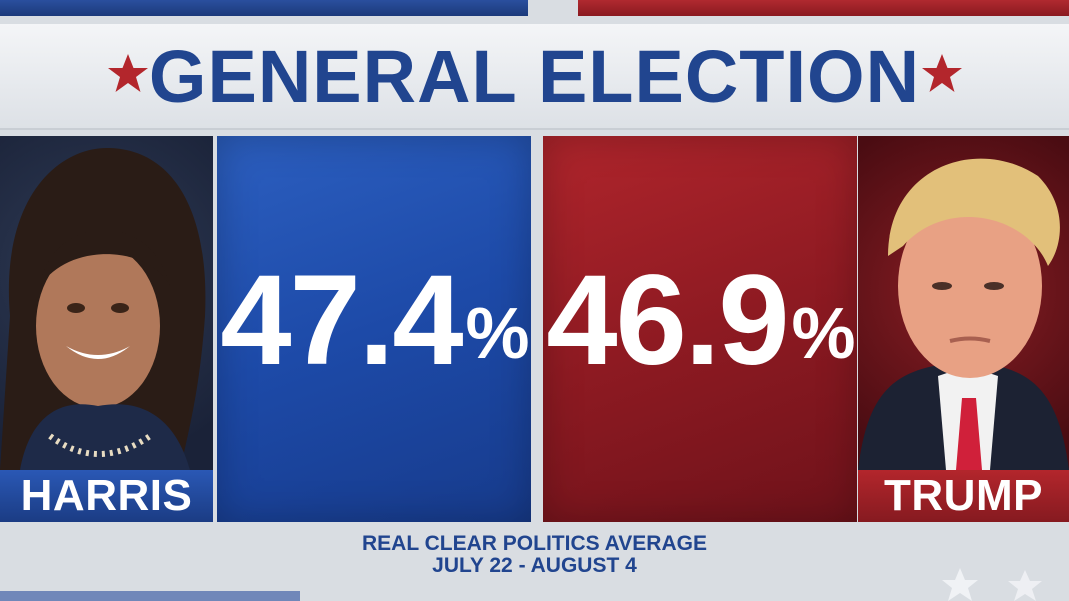 The height and width of the screenshot is (601, 1069). Describe the element at coordinates (341, 320) in the screenshot. I see `harris-percentage-value: 47.4` at that location.